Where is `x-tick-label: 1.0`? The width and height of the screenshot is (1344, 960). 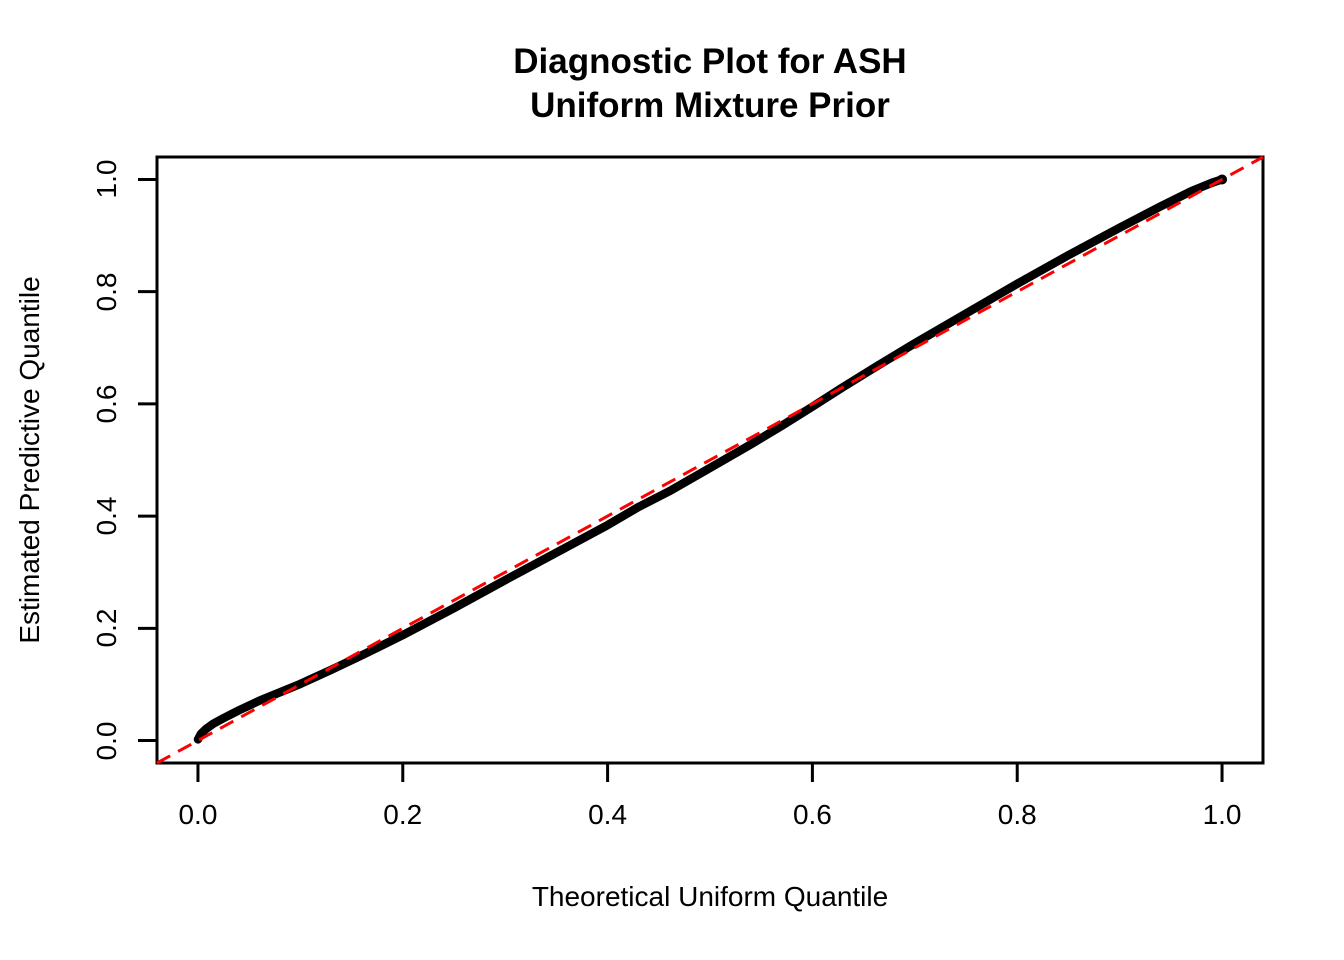 x-tick-label: 1.0 is located at coordinates (1222, 814).